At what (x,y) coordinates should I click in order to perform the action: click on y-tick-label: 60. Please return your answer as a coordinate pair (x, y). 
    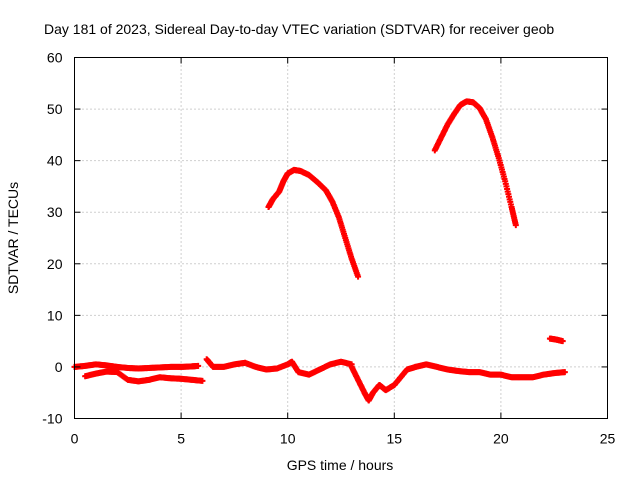
    Looking at the image, I should click on (55, 58).